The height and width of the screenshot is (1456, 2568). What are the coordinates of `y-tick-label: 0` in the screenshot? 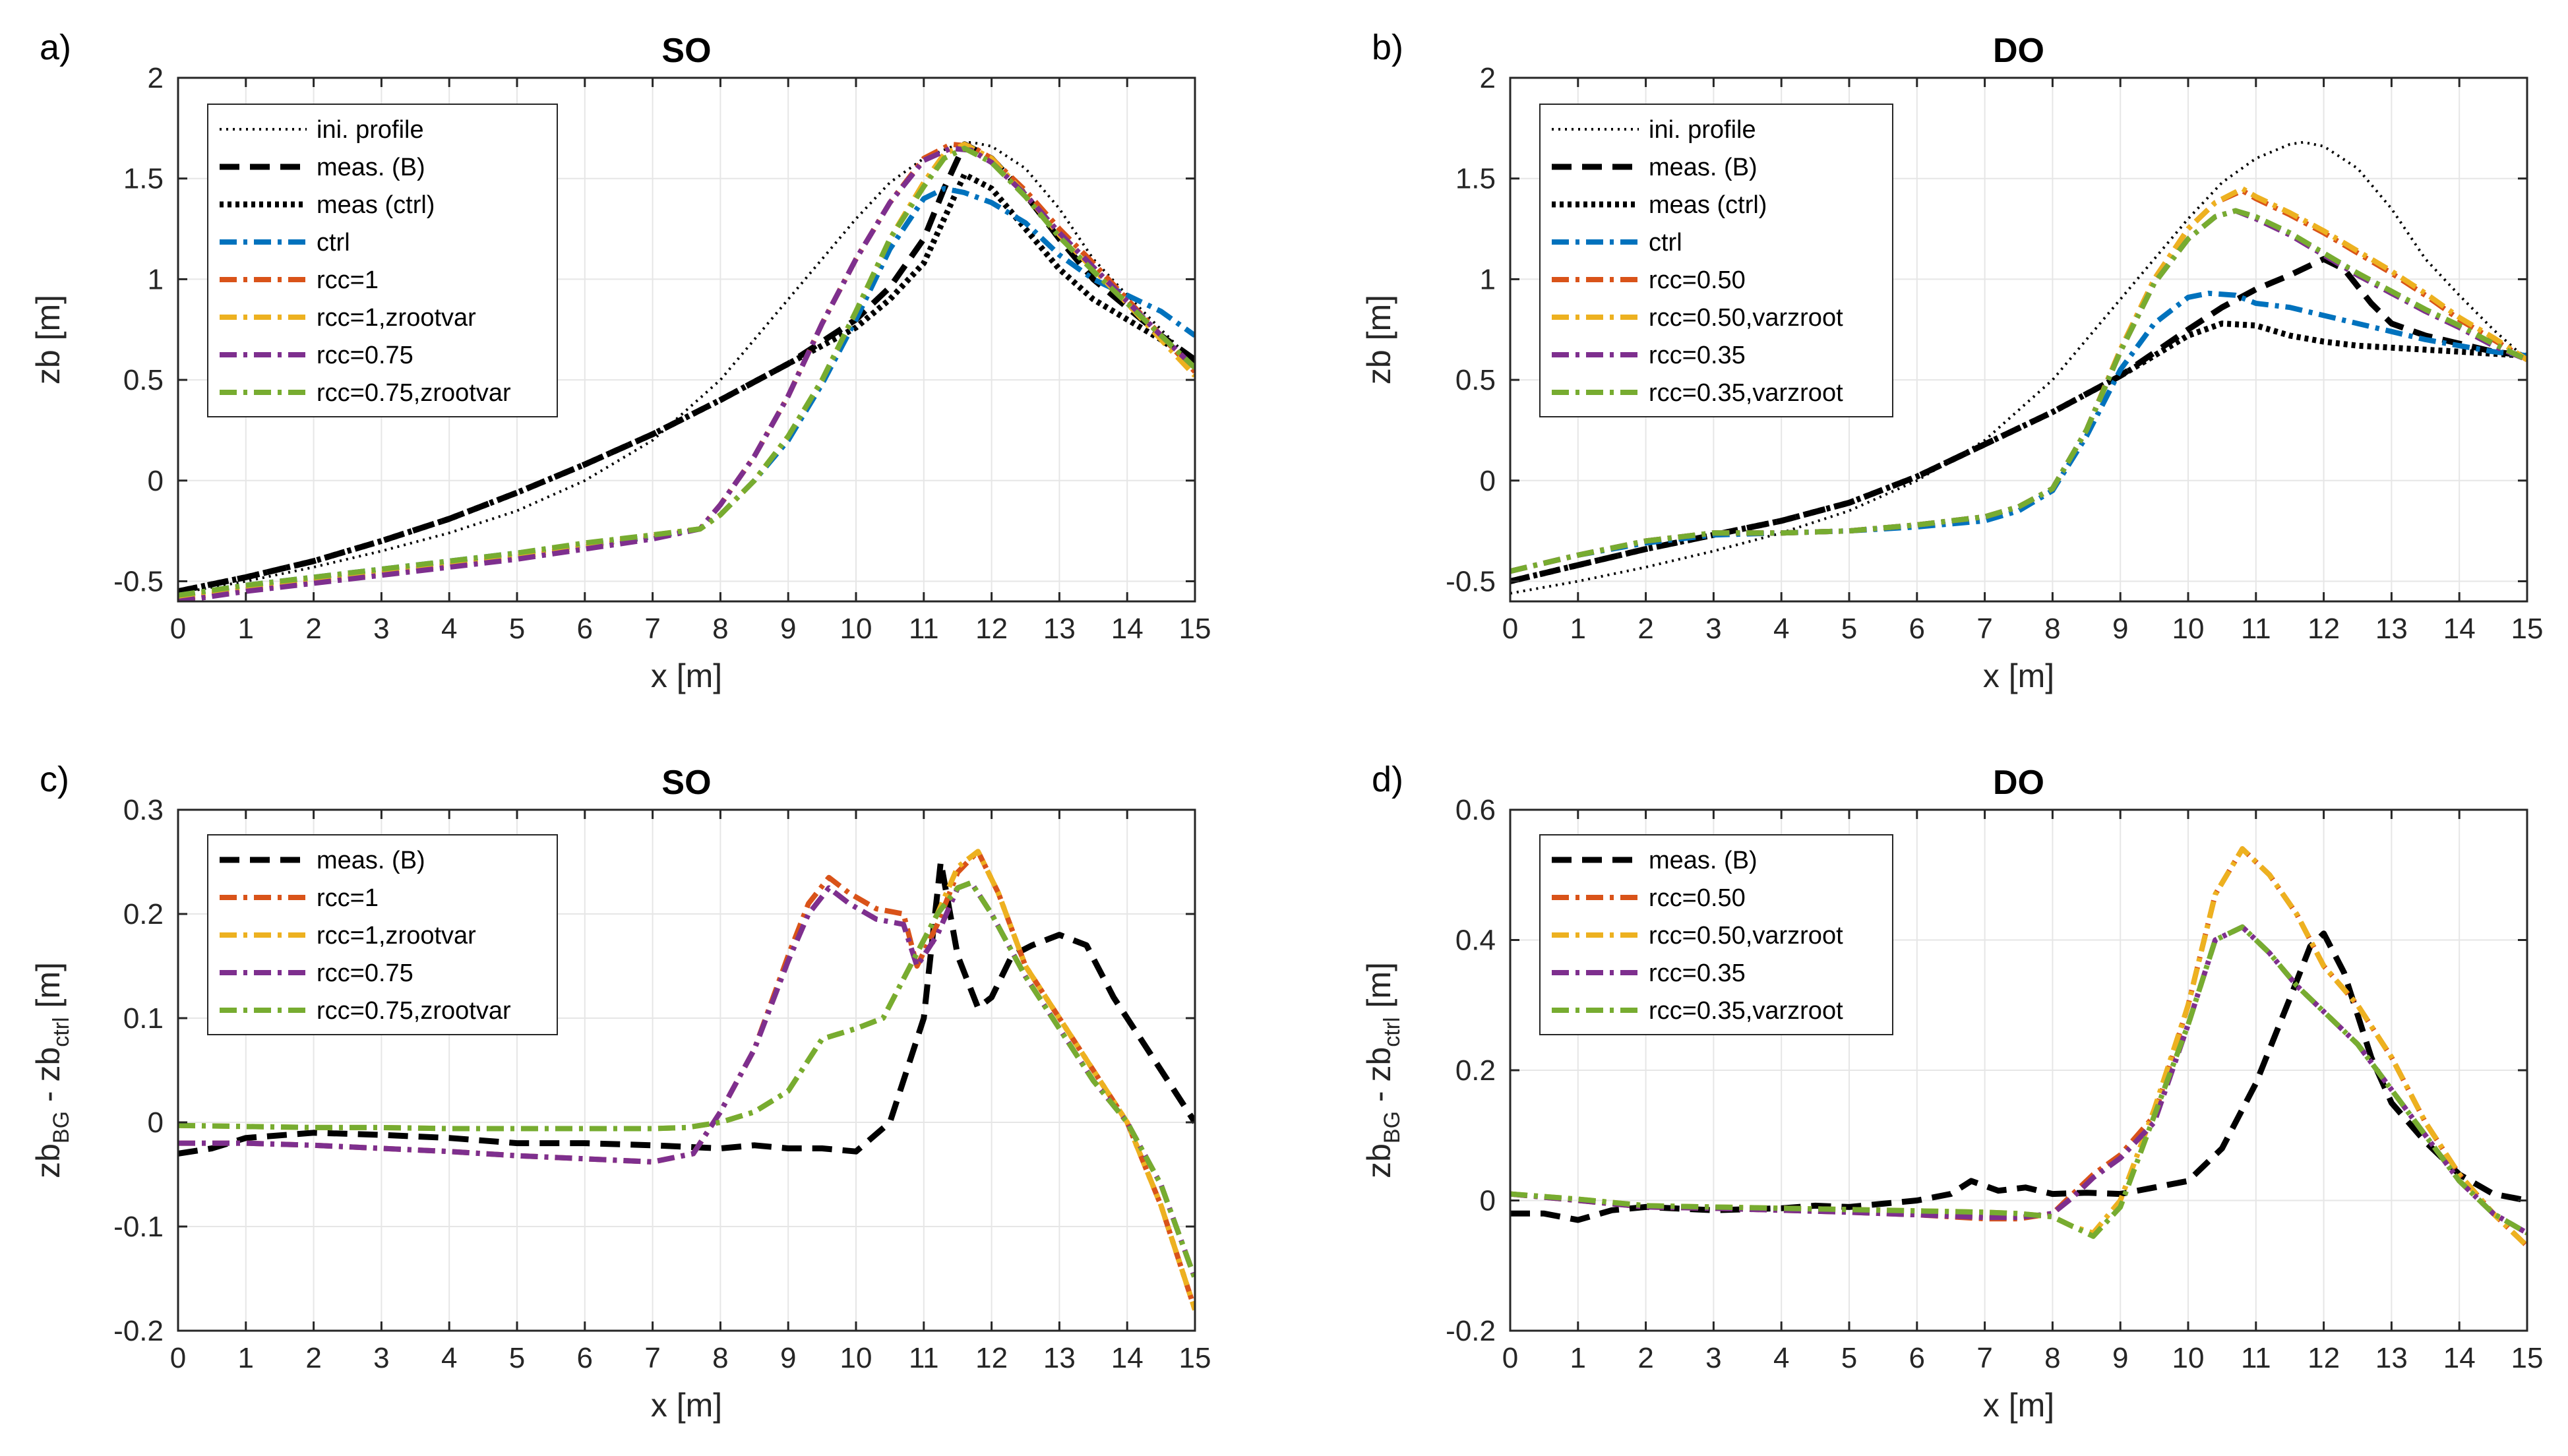 It's located at (156, 481).